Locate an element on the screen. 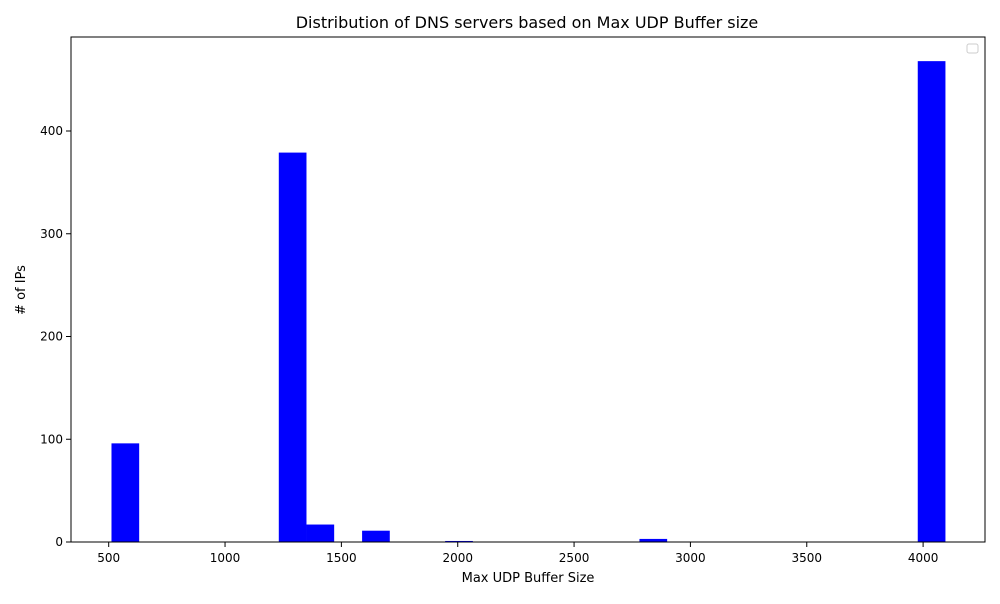  x-tick-label: 2000 is located at coordinates (457, 558).